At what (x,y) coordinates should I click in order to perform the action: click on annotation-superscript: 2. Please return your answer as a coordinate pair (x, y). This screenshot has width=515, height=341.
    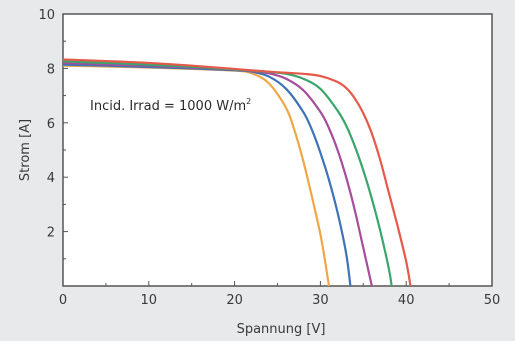
    Looking at the image, I should click on (248, 101).